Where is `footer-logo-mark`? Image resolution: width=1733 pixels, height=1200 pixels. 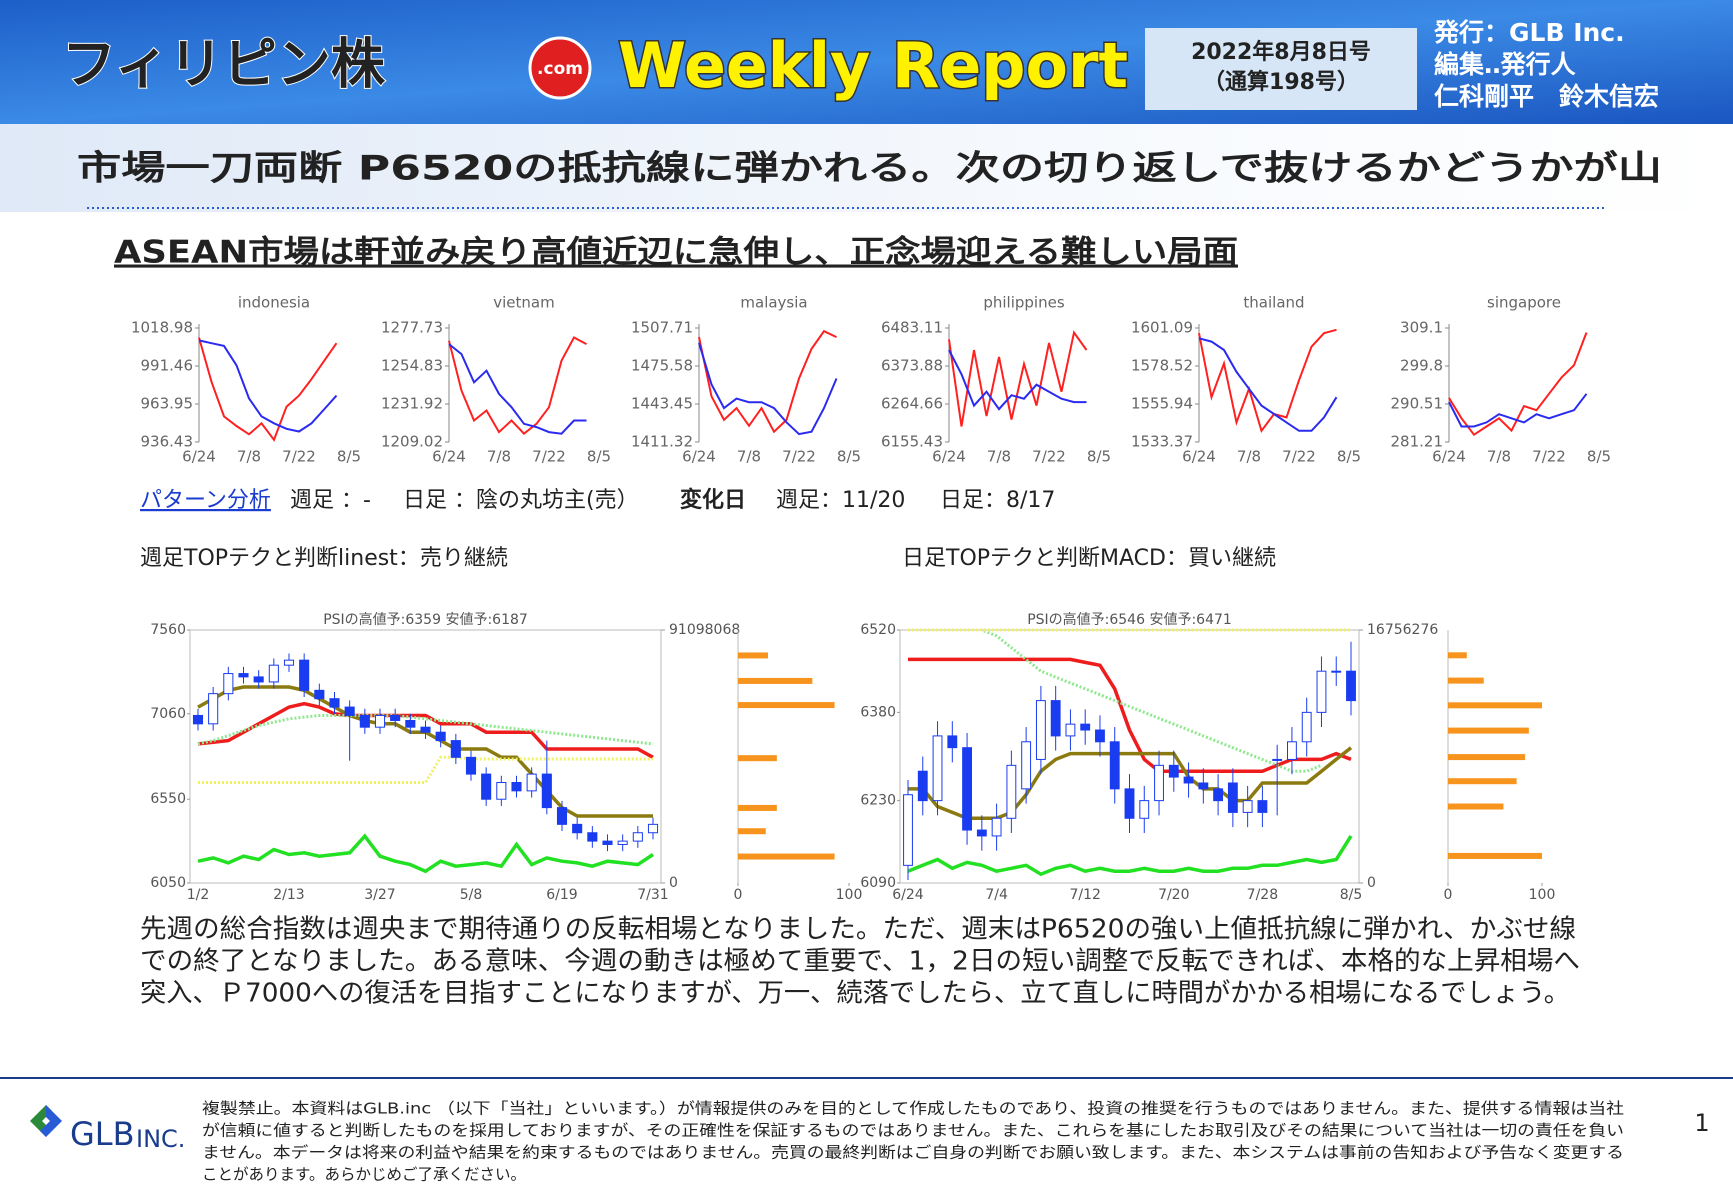 footer-logo-mark is located at coordinates (46, 1121).